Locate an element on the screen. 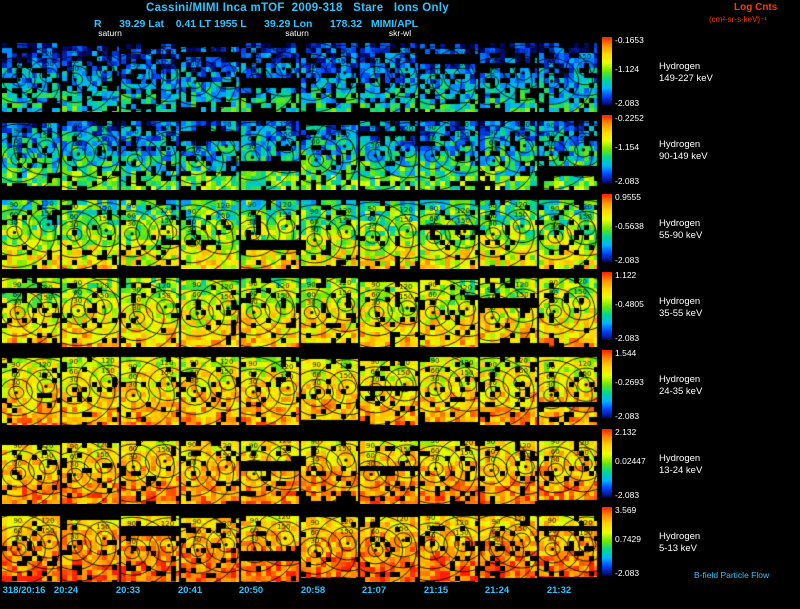  colorbar-mid-label: 0.02447 is located at coordinates (630, 461).